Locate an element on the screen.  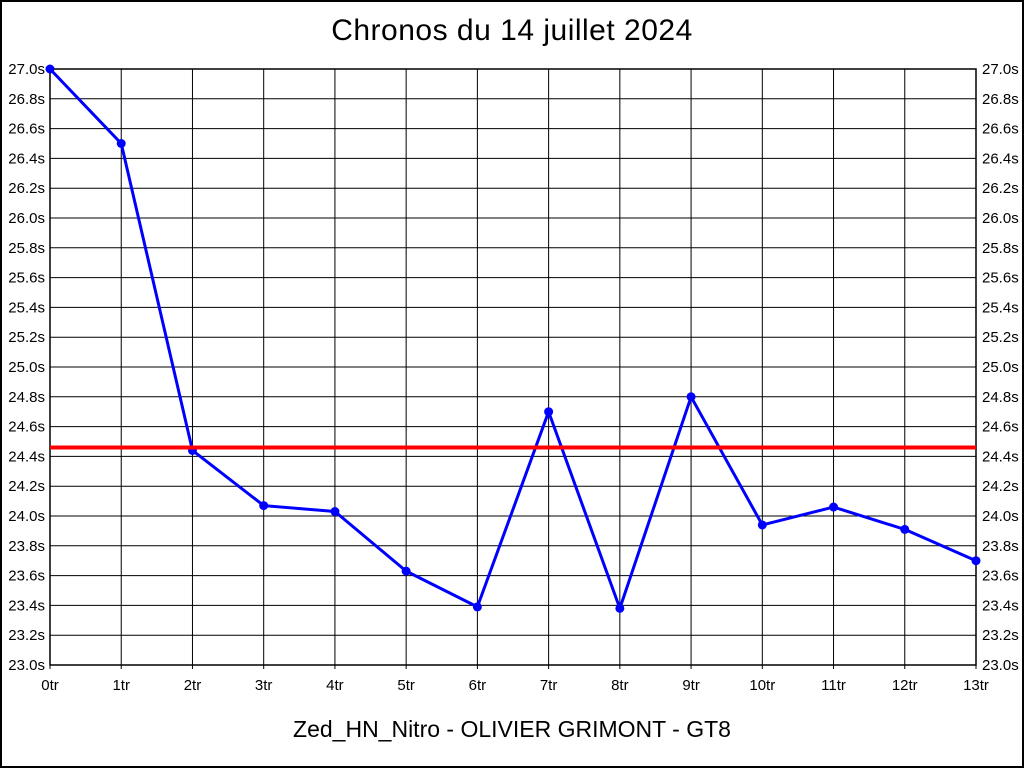
y-axis-label-left: 25.4s is located at coordinates (26, 307).